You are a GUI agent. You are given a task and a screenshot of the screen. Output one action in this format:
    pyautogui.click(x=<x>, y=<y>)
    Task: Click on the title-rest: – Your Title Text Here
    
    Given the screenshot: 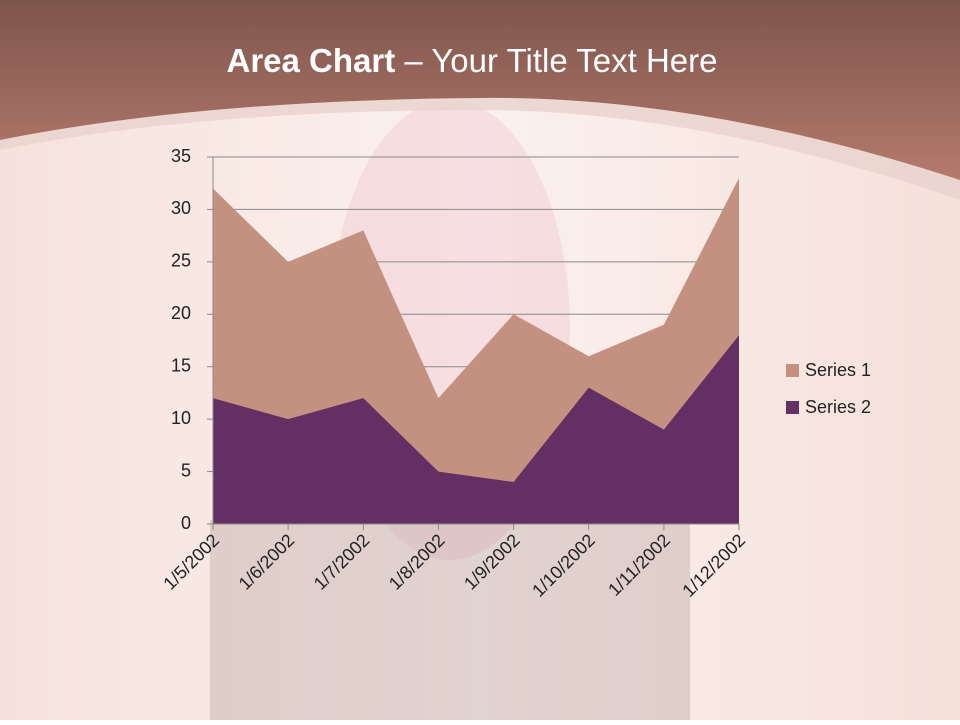 What is the action you would take?
    pyautogui.click(x=556, y=60)
    